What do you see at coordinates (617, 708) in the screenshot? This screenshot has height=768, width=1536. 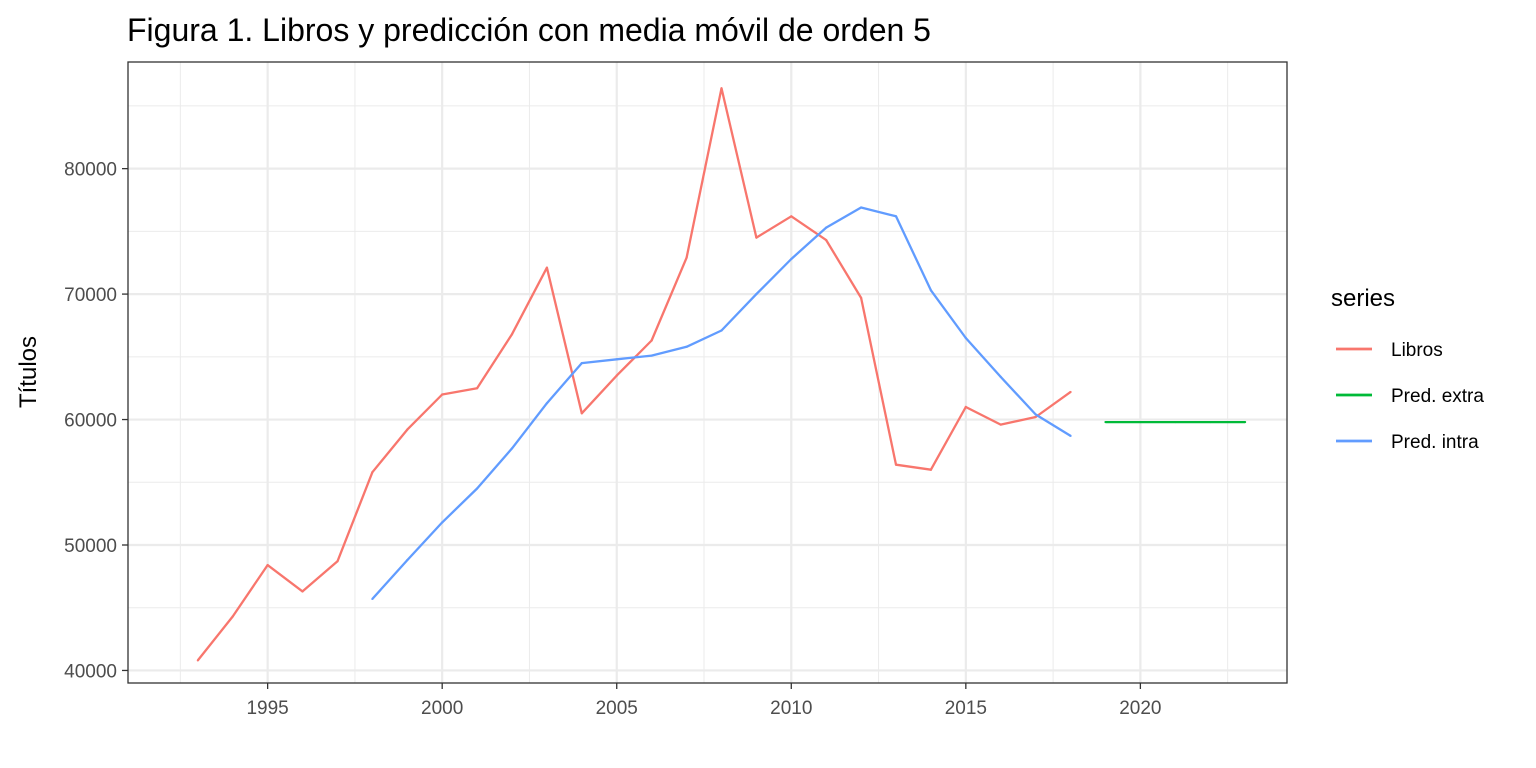 I see `x-tick-label: 2005` at bounding box center [617, 708].